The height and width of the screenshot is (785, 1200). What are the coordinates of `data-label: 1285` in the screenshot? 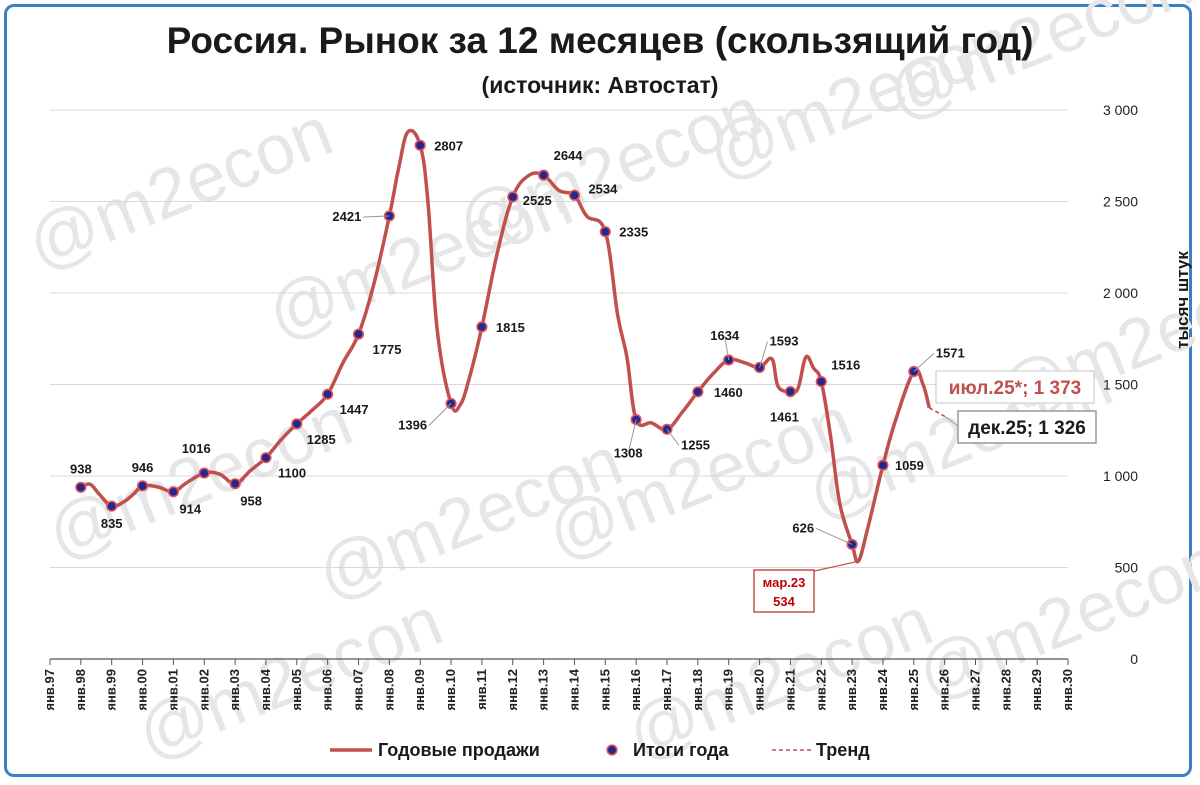 It's located at (321, 439).